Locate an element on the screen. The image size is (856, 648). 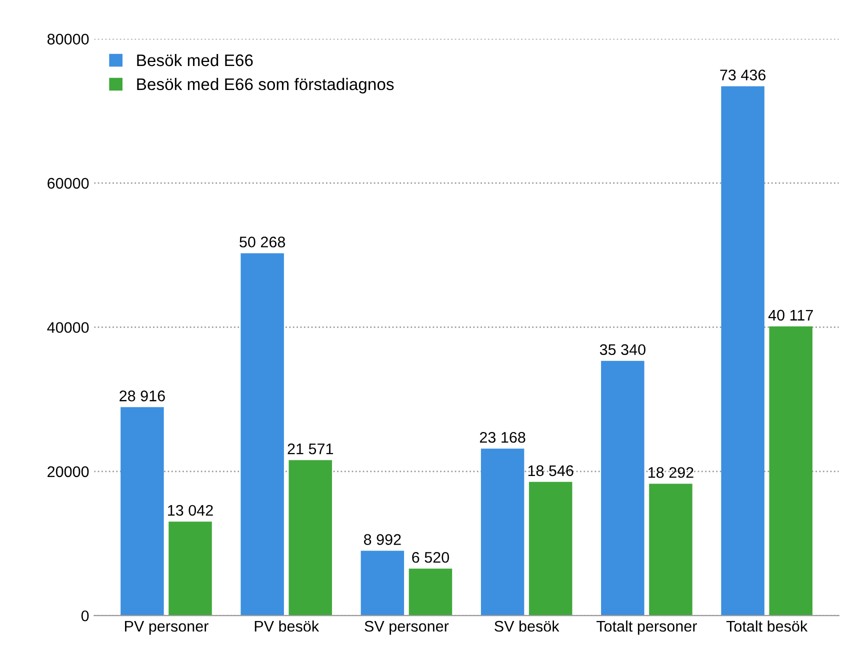
data-label: 73 436 is located at coordinates (743, 75).